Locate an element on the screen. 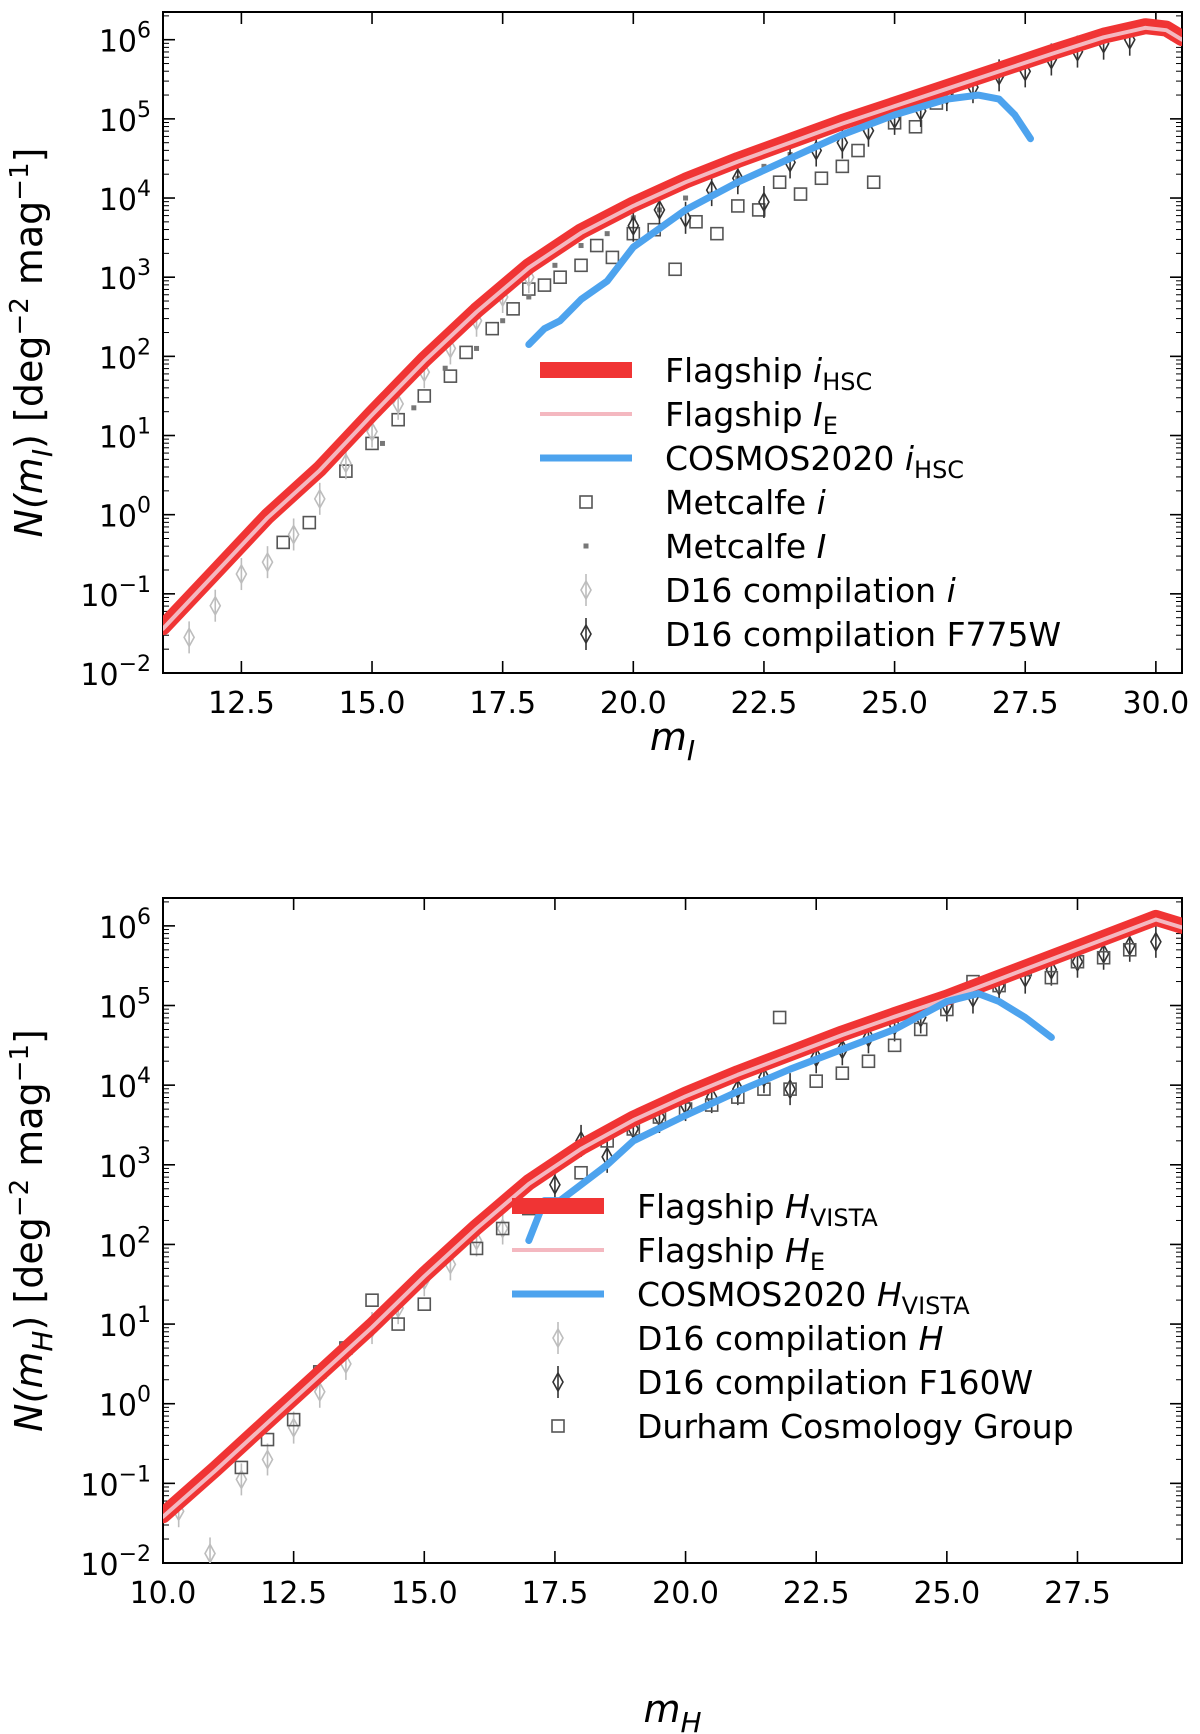  x-axis-label: mH is located at coordinates (672, 1710).